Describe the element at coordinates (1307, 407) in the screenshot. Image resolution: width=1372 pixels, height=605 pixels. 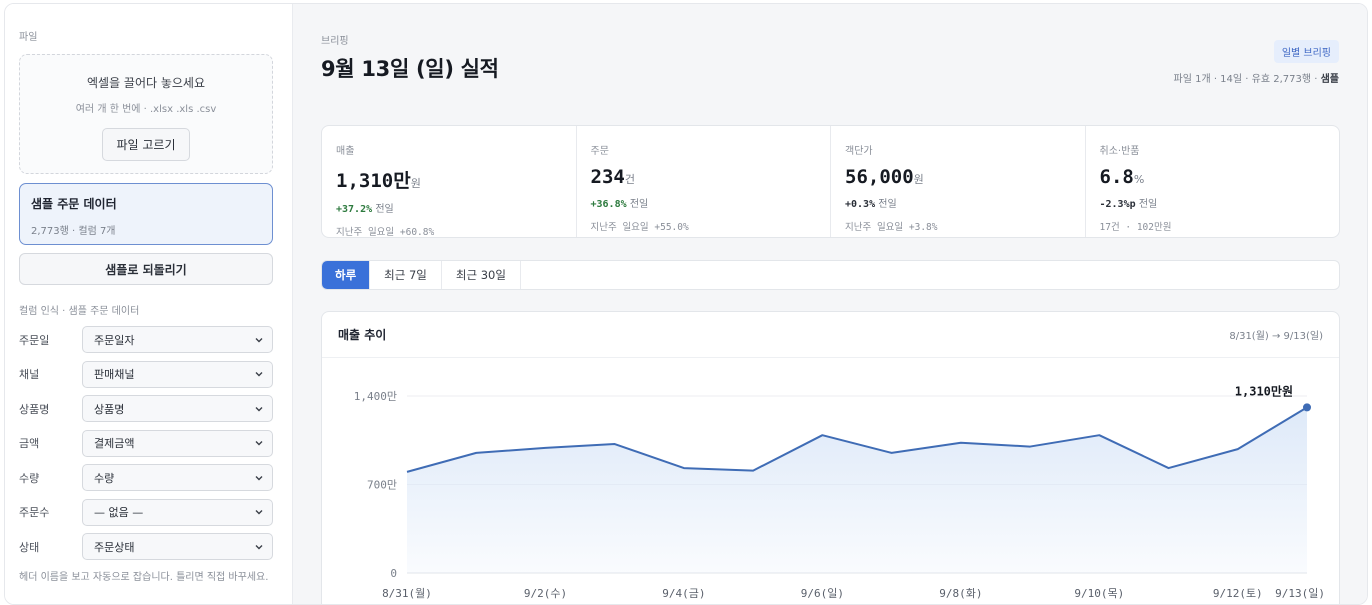
I see `last-data-point` at that location.